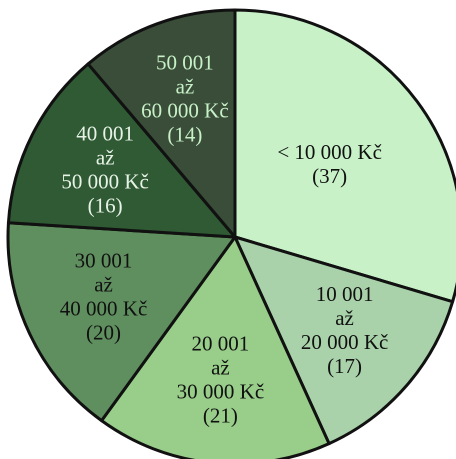 The width and height of the screenshot is (456, 459). I want to click on value-label: (14), so click(184, 134).